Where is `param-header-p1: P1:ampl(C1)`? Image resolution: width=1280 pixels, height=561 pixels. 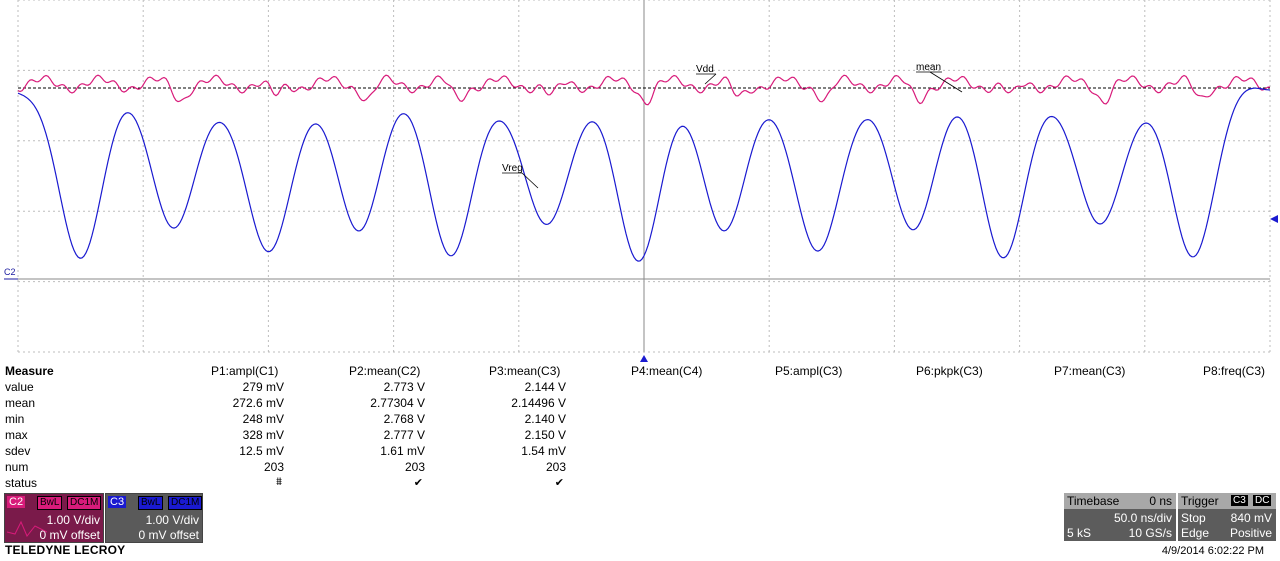 param-header-p1: P1:ampl(C1) is located at coordinates (245, 371).